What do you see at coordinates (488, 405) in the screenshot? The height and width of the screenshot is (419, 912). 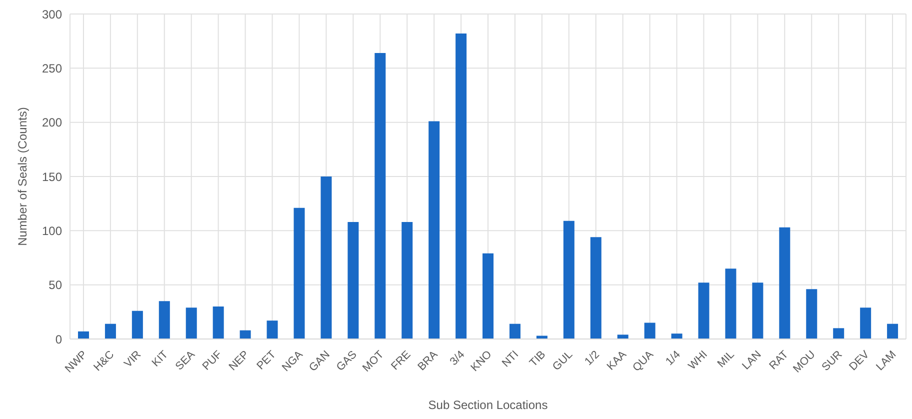 I see `x-axis-title: Sub Section Locations` at bounding box center [488, 405].